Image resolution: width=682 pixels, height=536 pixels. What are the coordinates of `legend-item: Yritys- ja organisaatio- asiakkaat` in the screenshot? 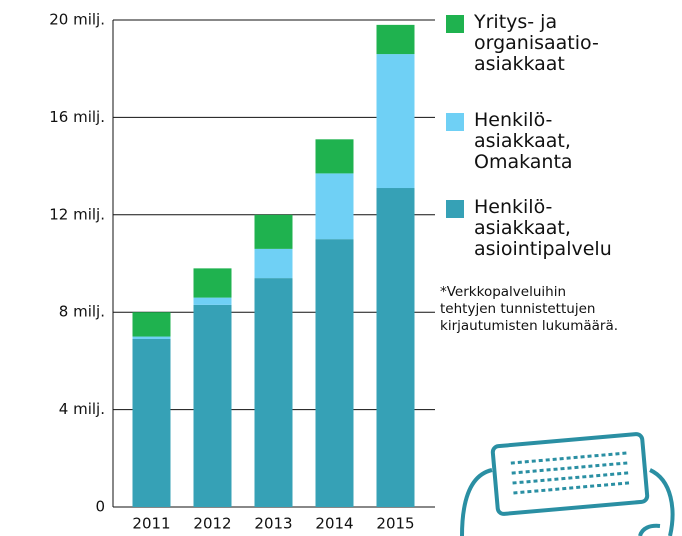 It's located at (522, 43).